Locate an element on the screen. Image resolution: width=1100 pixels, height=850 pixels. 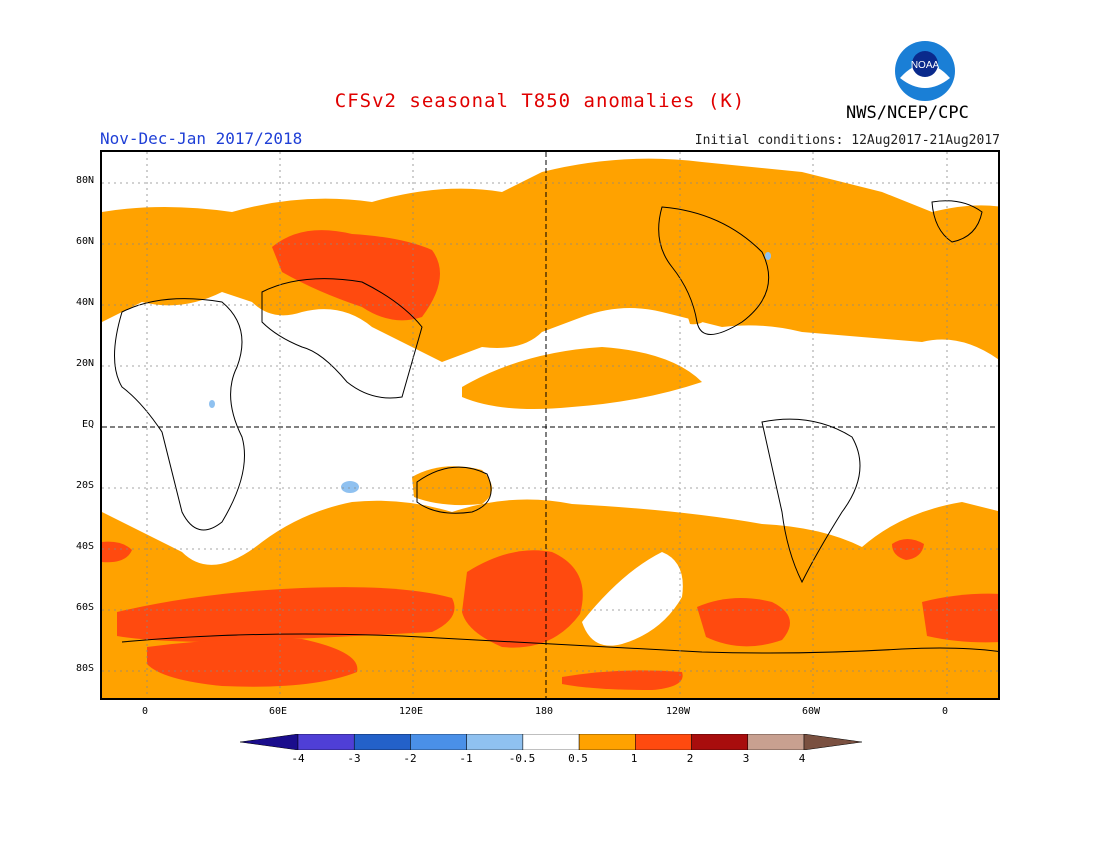
lon-label: 180 is located at coordinates (544, 711).